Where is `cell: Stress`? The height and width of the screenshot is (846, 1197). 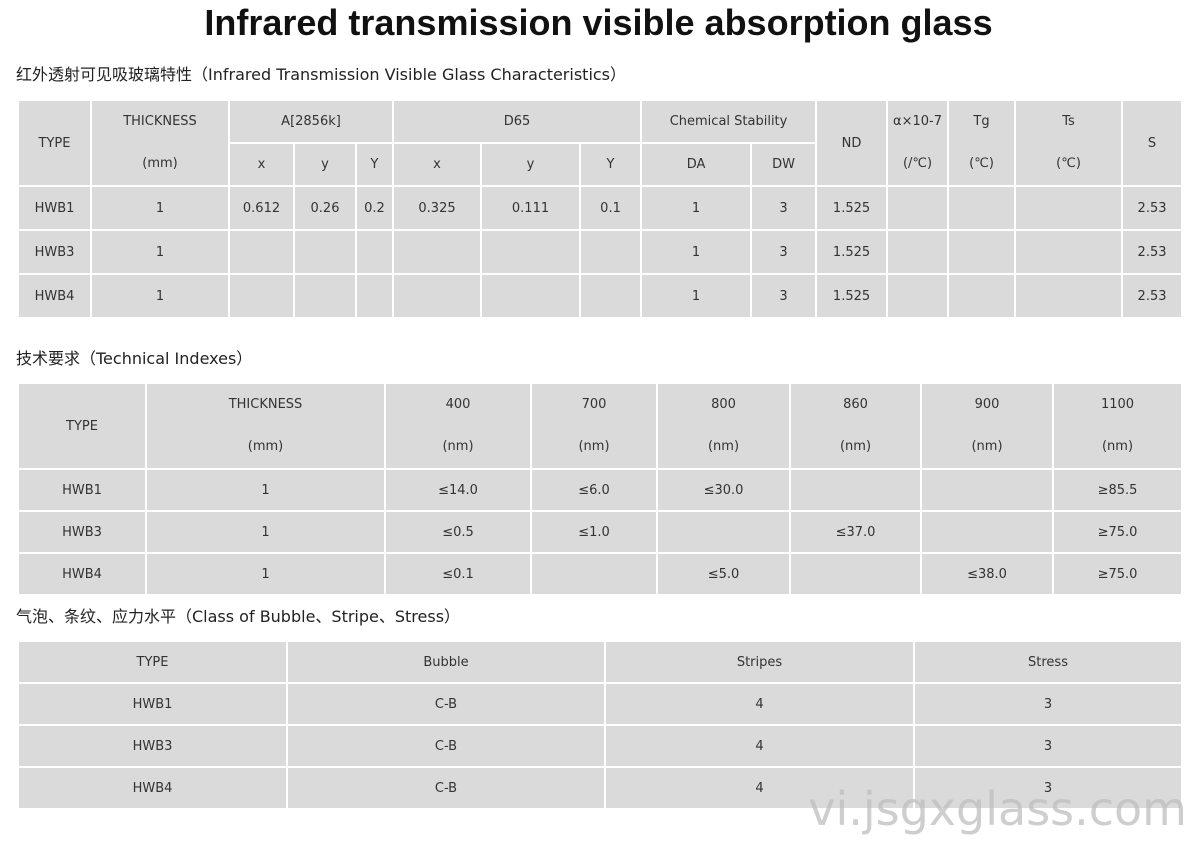 cell: Stress is located at coordinates (1048, 662).